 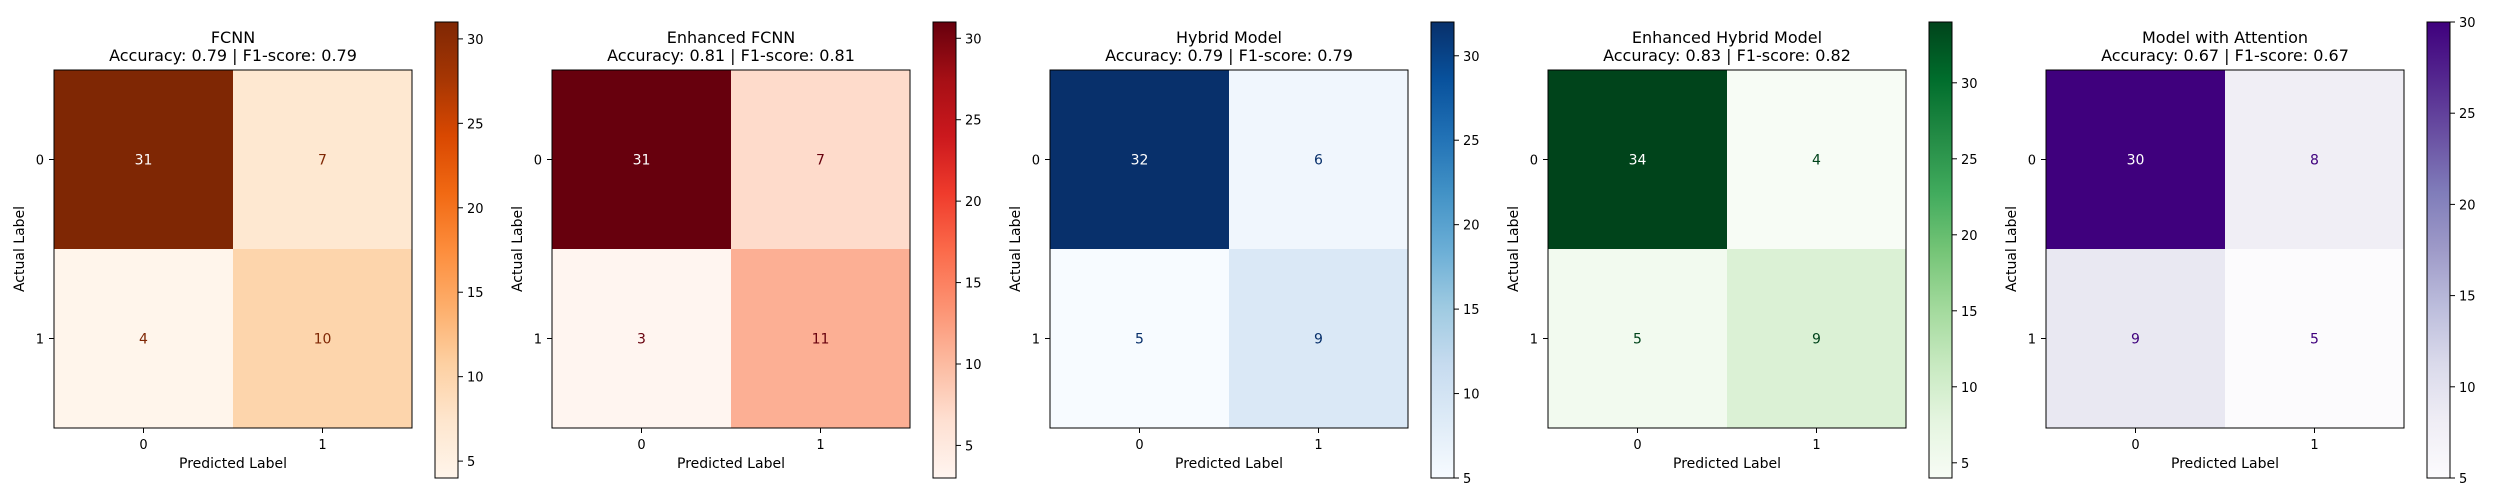 I want to click on cell-value-label: 6, so click(x=1318, y=161).